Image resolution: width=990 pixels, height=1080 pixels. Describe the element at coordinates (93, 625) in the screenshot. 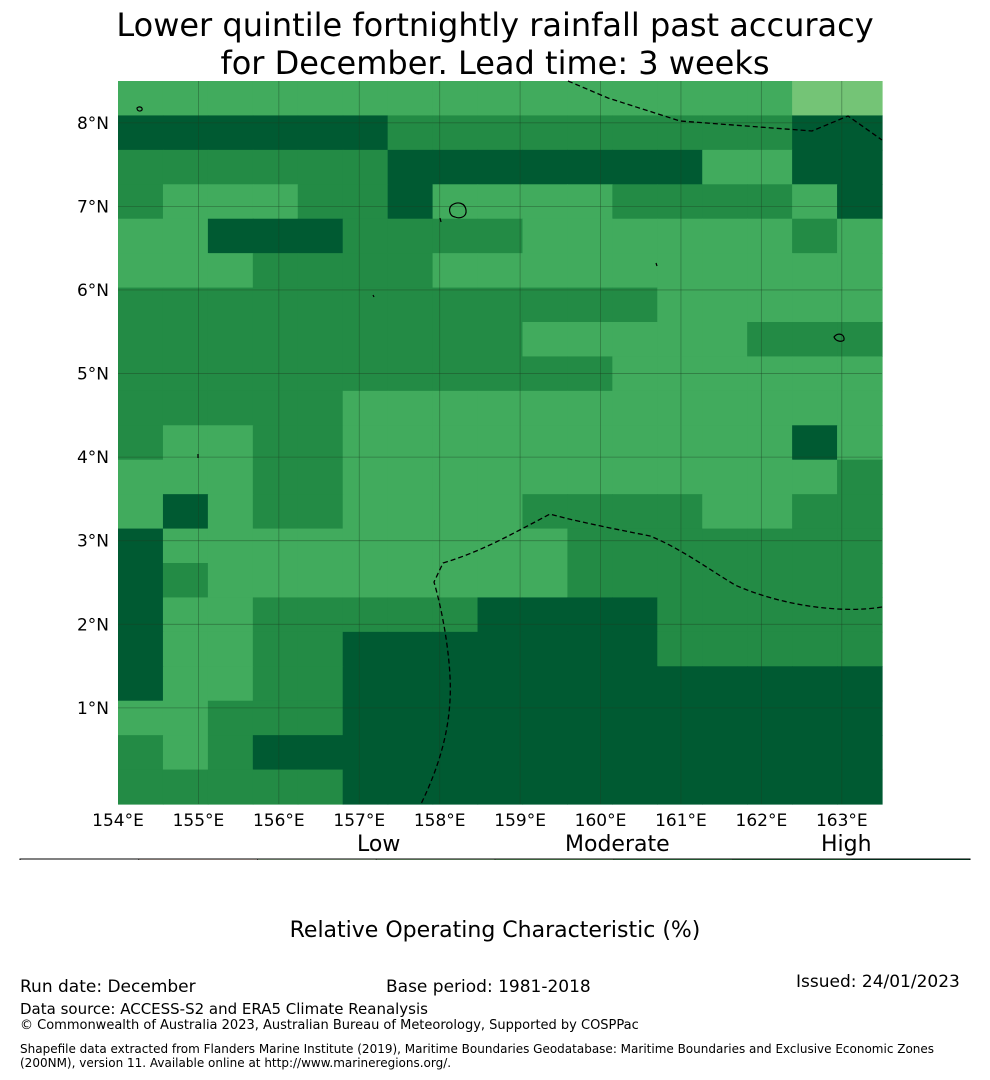

I see `latitude-tick-label: 2°N` at that location.